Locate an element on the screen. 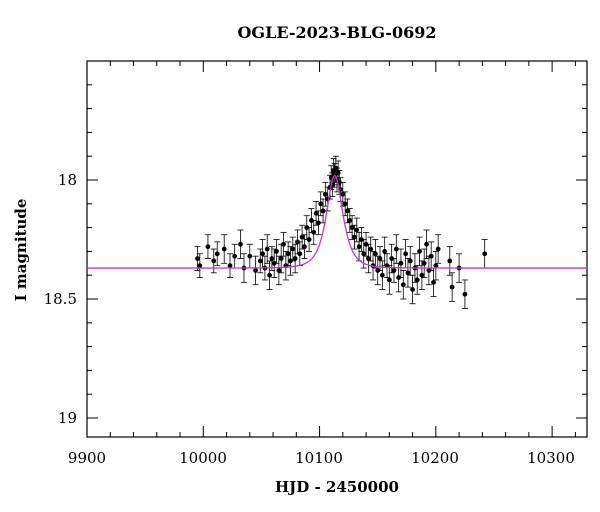 The height and width of the screenshot is (512, 600). y-tick-label: 18.5 is located at coordinates (60, 299).